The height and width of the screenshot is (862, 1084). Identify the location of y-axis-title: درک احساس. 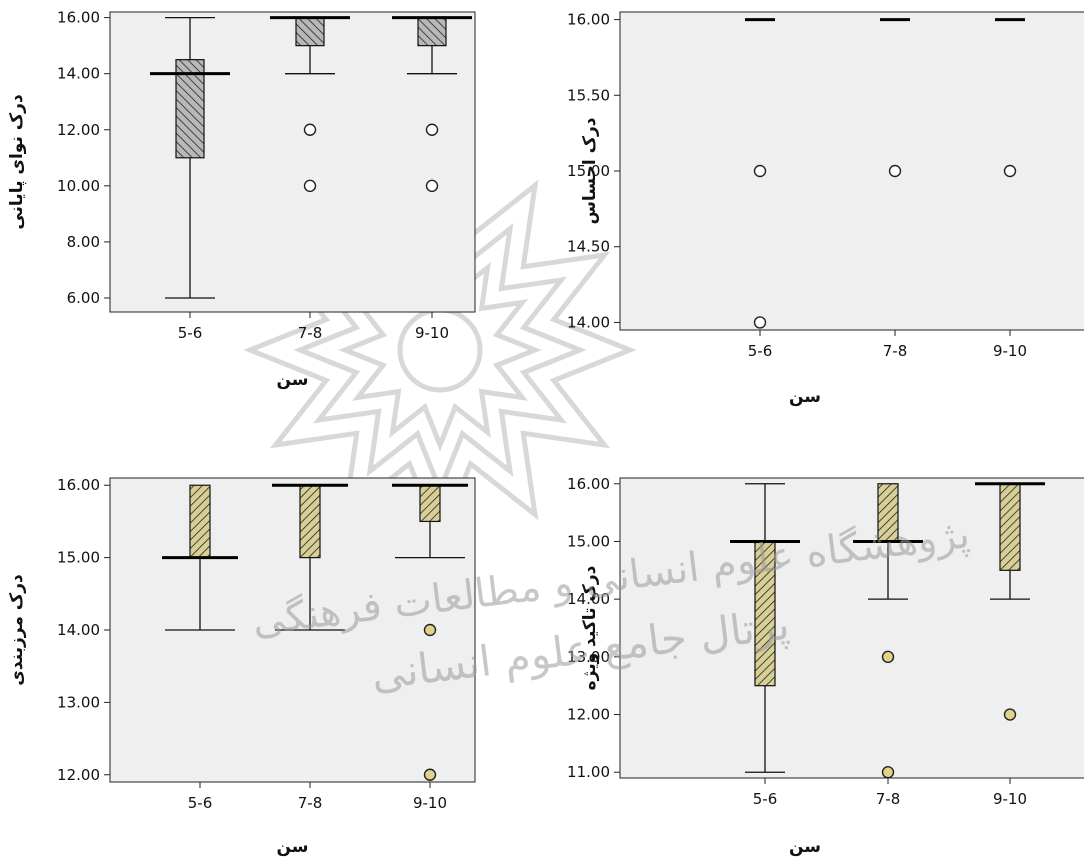
(590, 170).